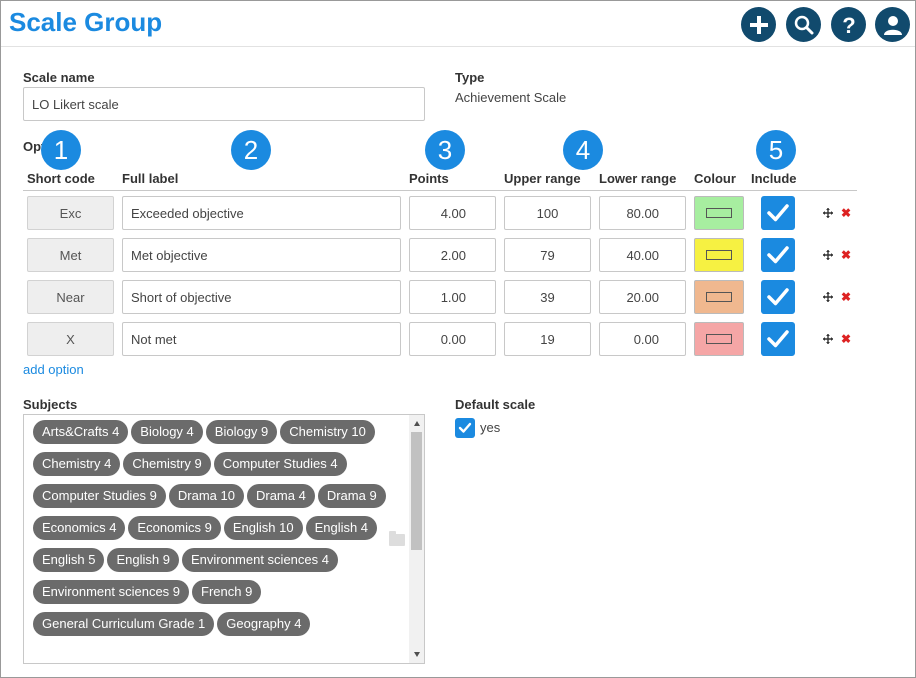 The height and width of the screenshot is (678, 916). I want to click on subject-tag: French 9, so click(227, 592).